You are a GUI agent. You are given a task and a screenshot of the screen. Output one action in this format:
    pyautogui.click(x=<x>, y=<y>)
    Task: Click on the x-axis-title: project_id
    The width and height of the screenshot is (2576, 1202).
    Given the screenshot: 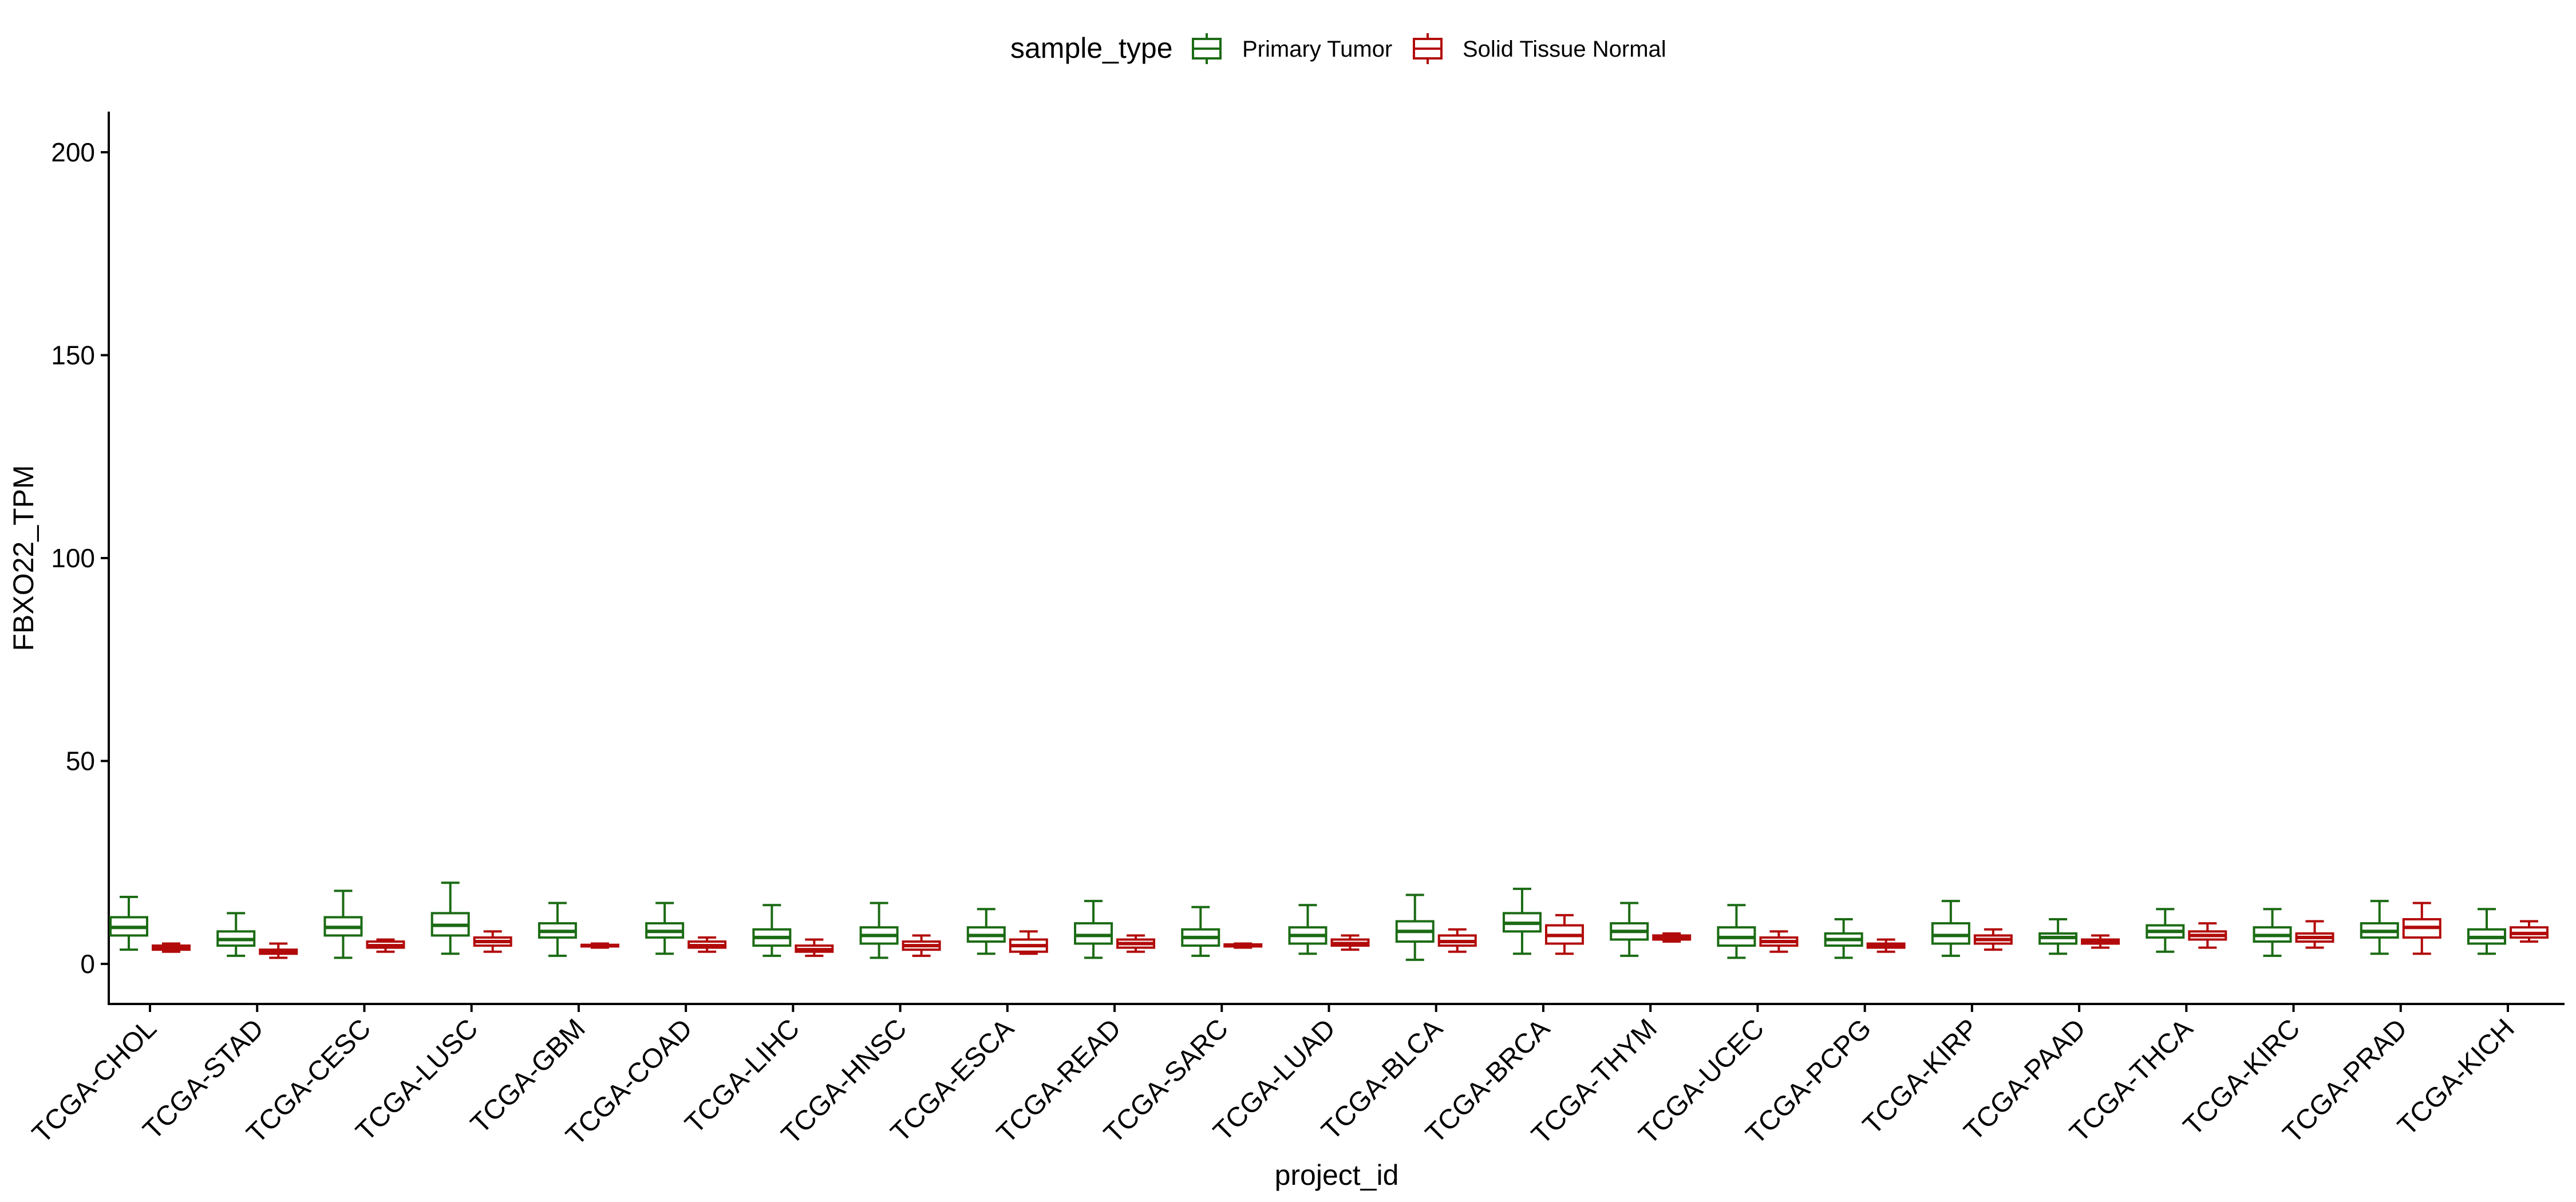 What is the action you would take?
    pyautogui.click(x=1337, y=1175)
    